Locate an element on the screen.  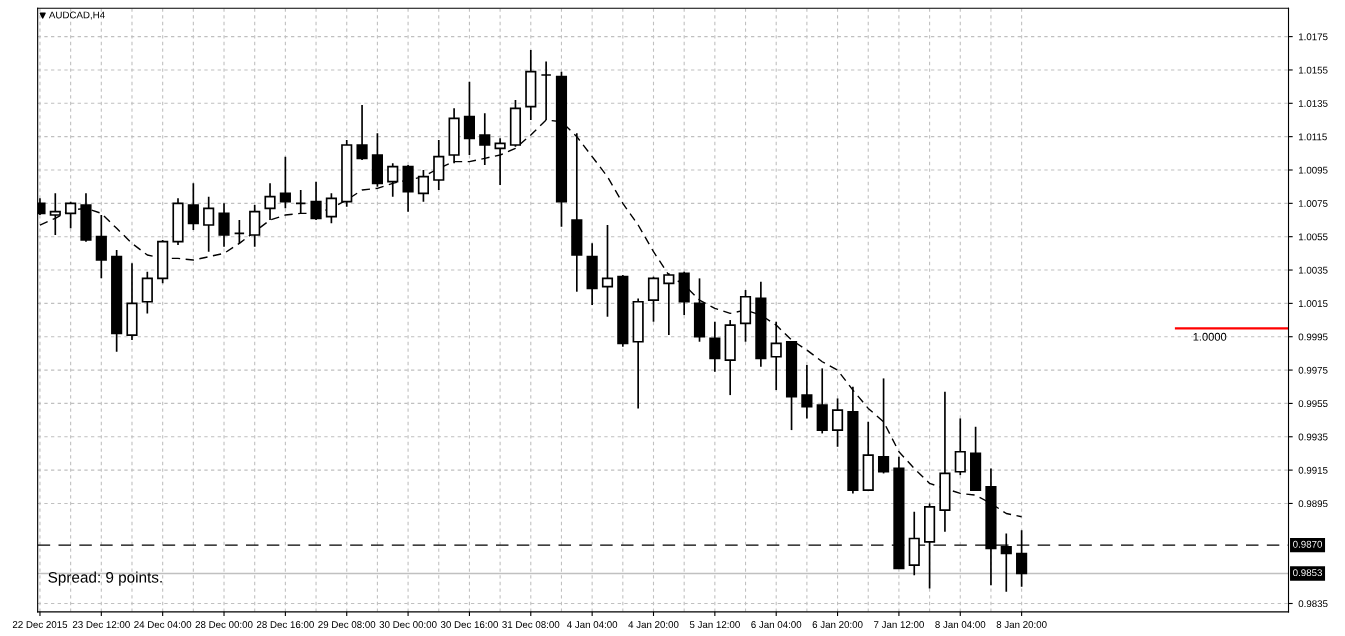
y-tick-label: 0.9835 is located at coordinates (1313, 604).